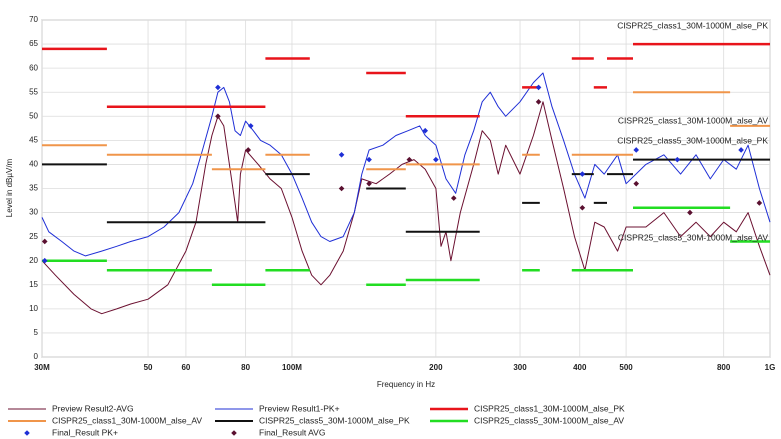  What do you see at coordinates (33, 164) in the screenshot?
I see `y-tick-label: 40` at bounding box center [33, 164].